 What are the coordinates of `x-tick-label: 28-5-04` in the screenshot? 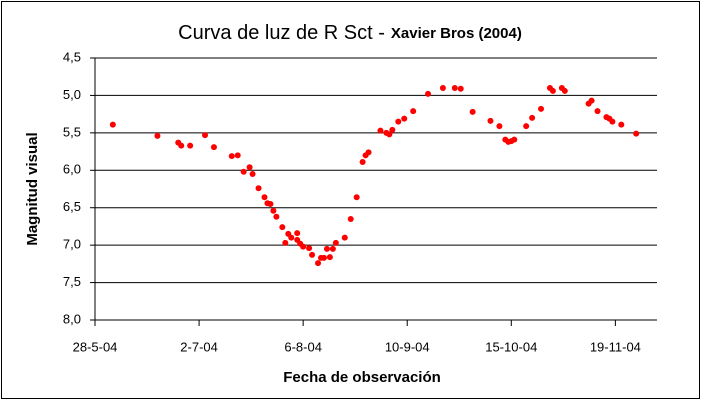 It's located at (95, 346).